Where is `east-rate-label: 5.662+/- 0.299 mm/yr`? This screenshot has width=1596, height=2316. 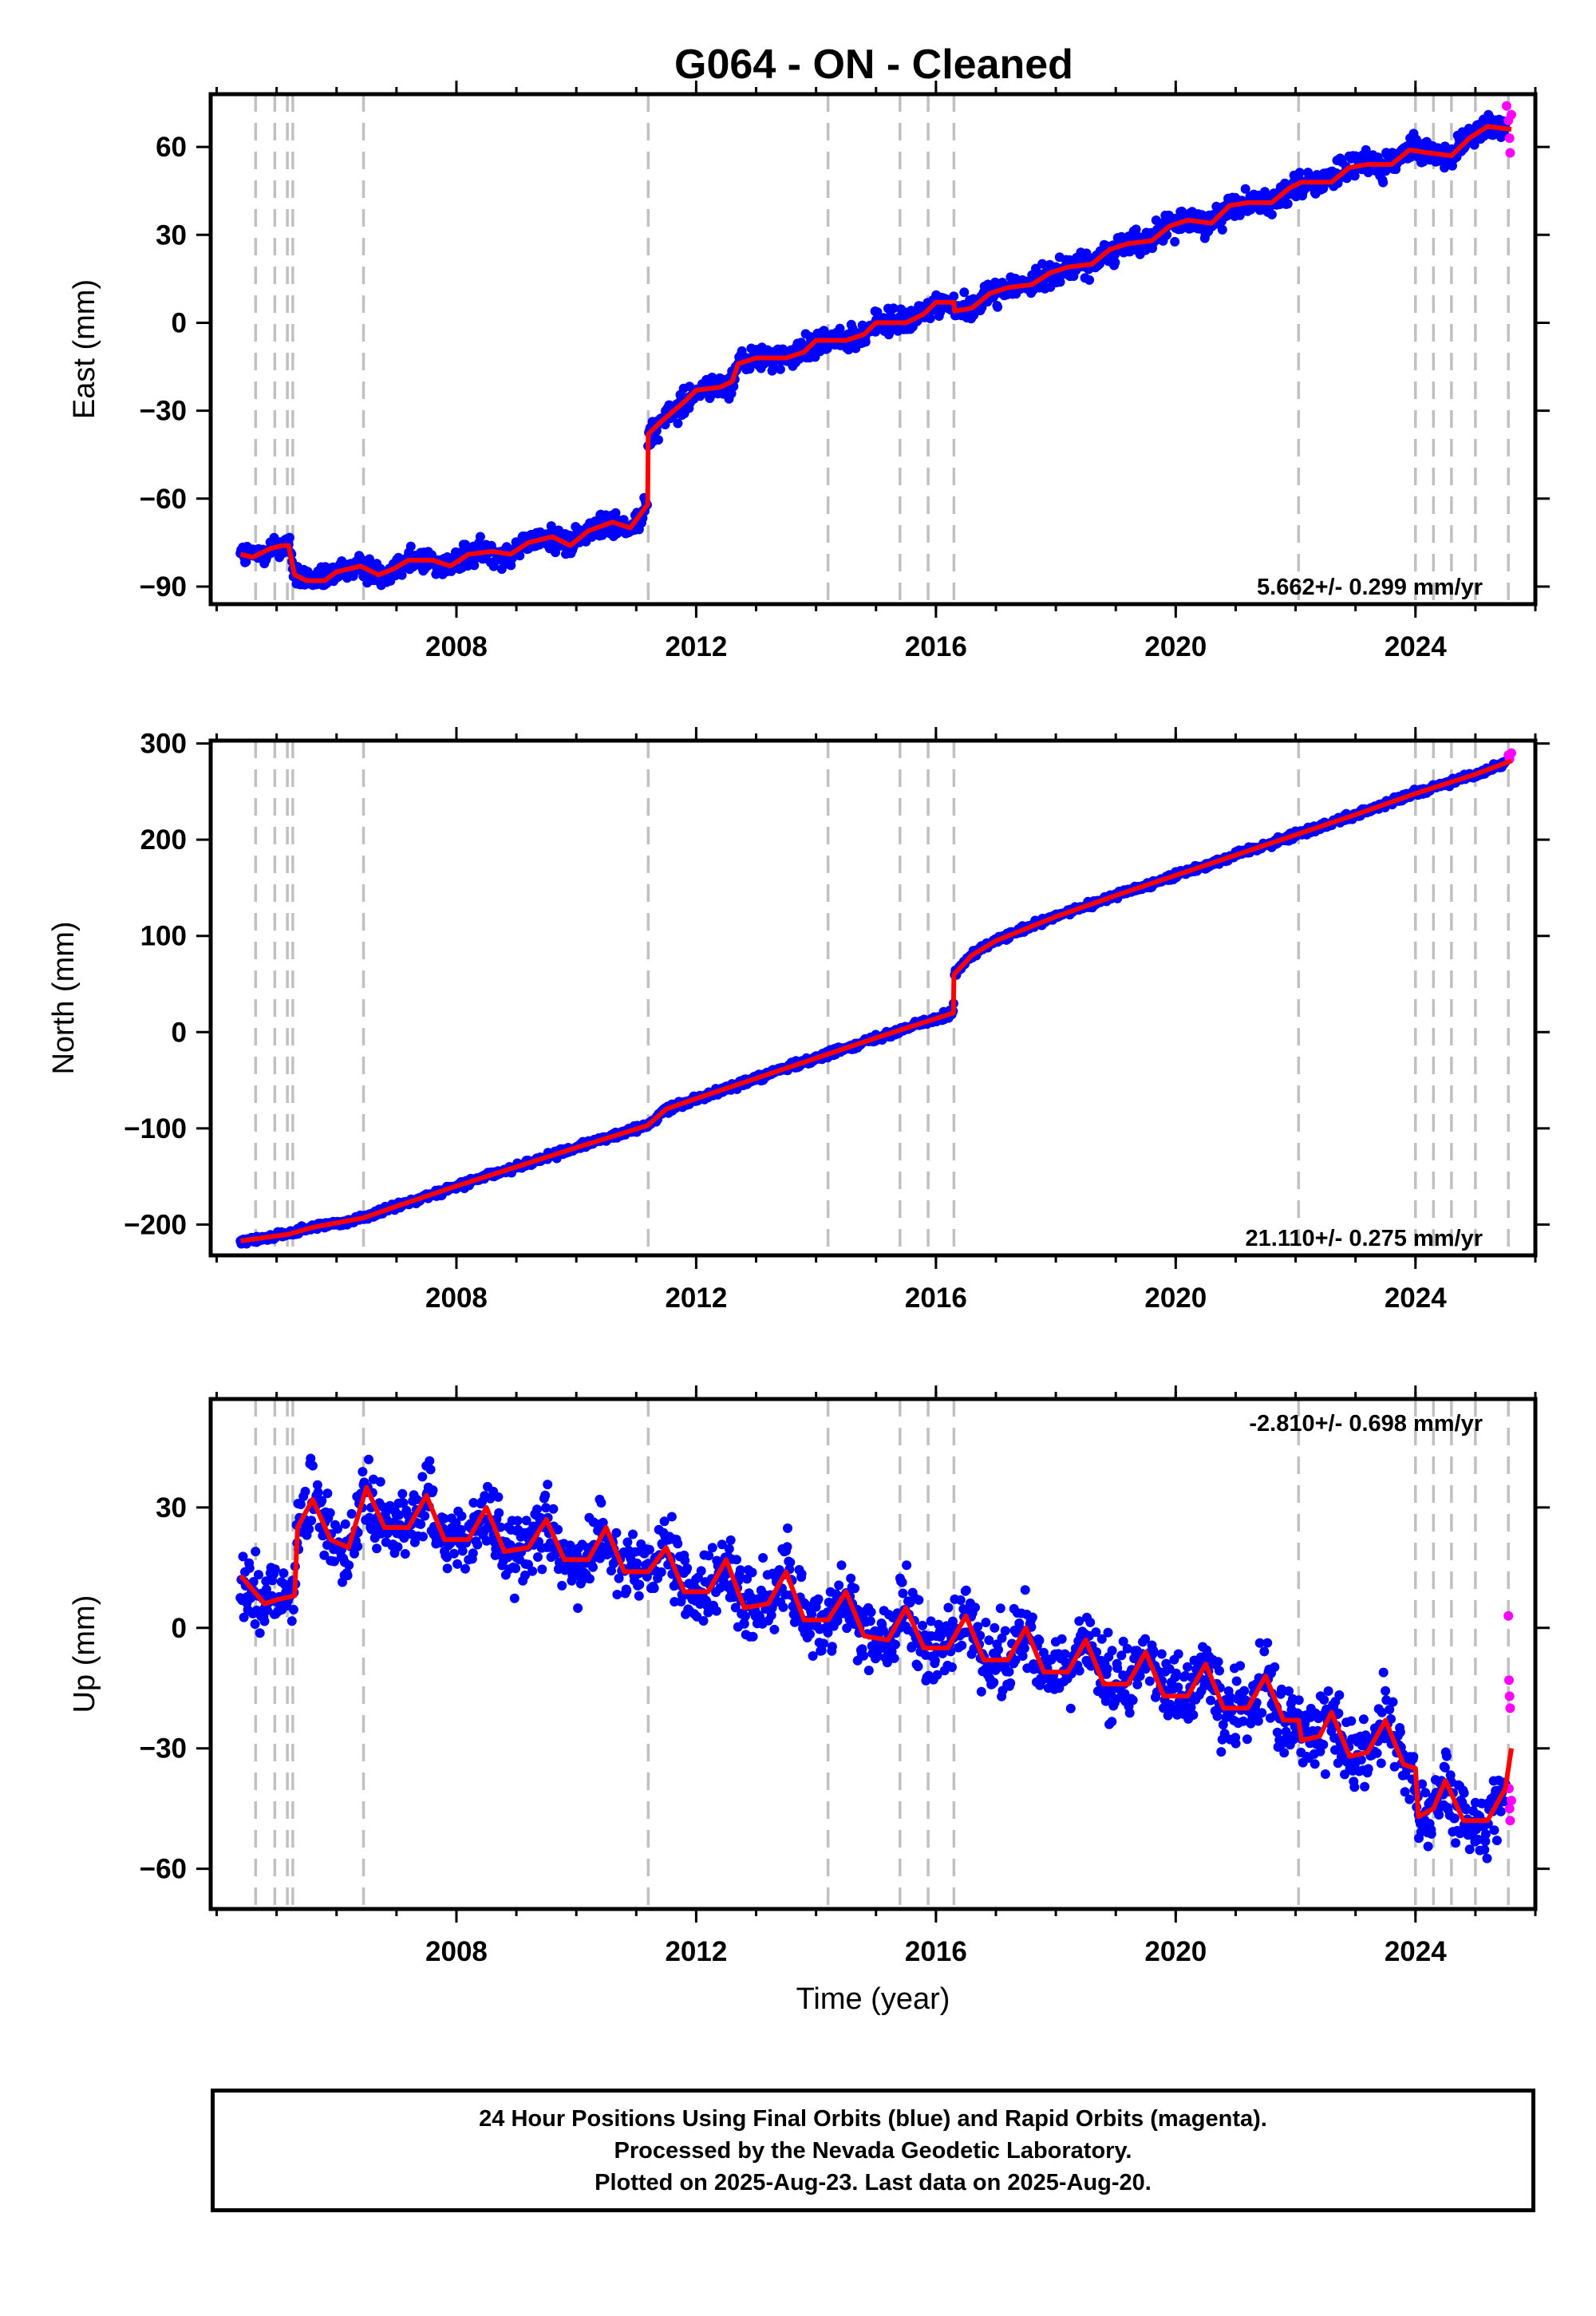 east-rate-label: 5.662+/- 0.299 mm/yr is located at coordinates (1370, 587).